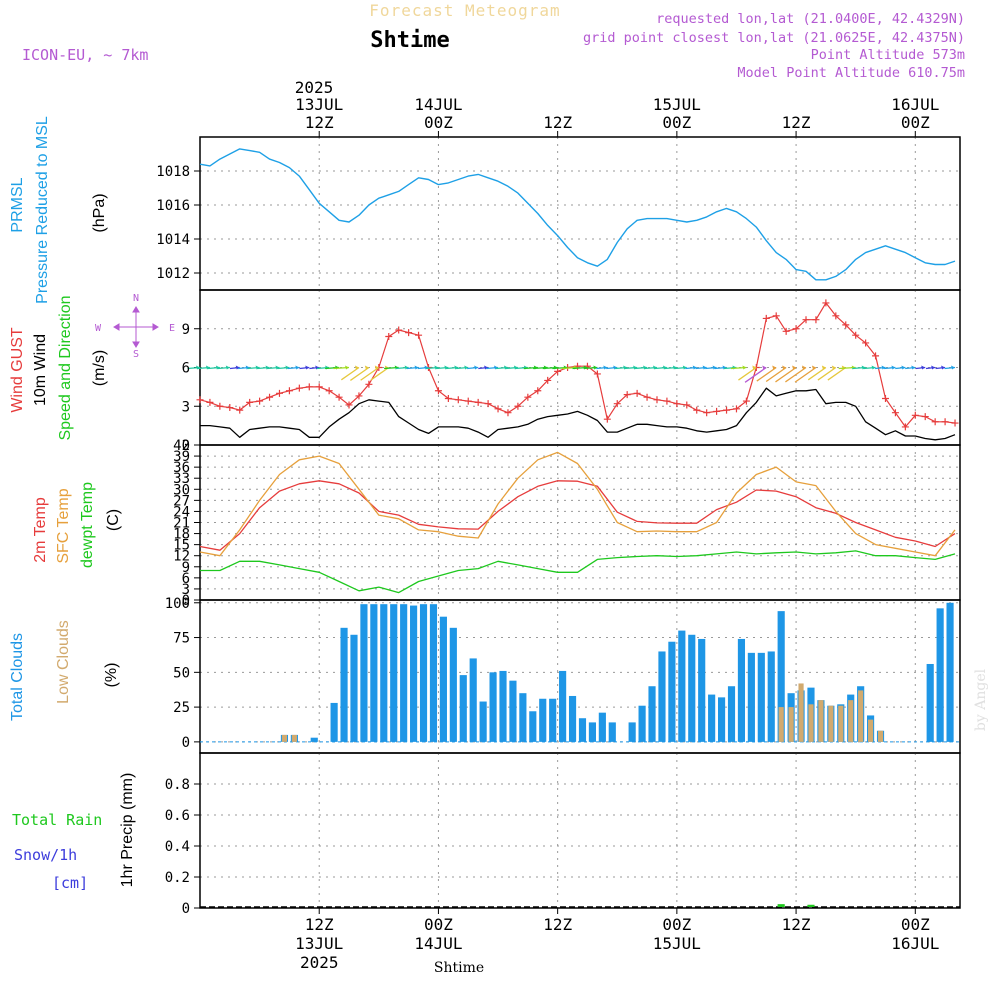 Image resolution: width=1000 pixels, height=1000 pixels. I want to click on y-tick-label: 100, so click(177, 604).